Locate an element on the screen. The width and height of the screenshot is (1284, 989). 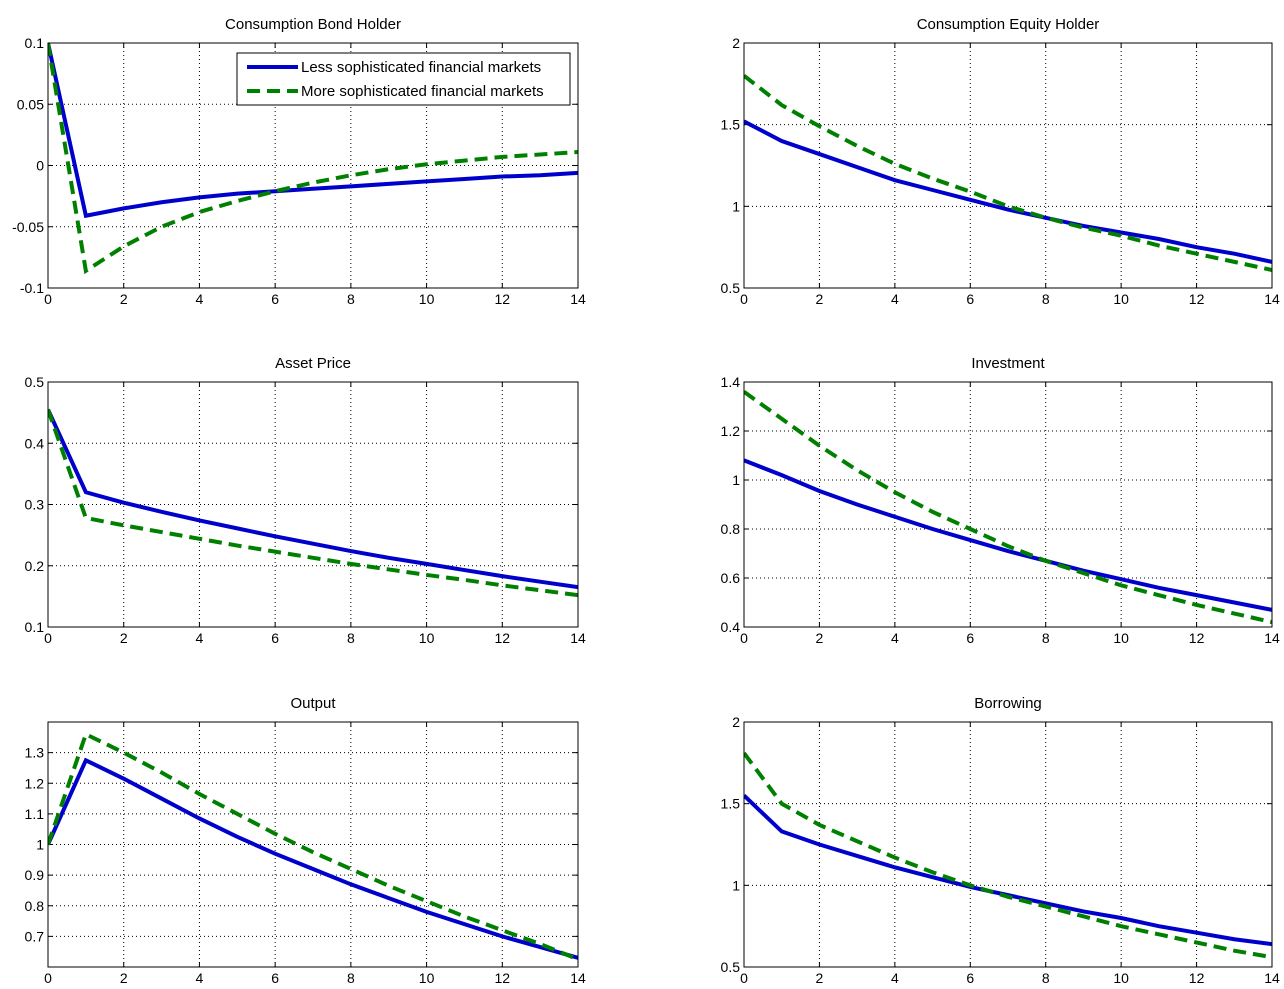
chart-panel-3: 0 2 4 6 8 10 12 14 0.1 0.2 0.3 0.4 0.5 Asset Price is located at coordinates (305, 500).